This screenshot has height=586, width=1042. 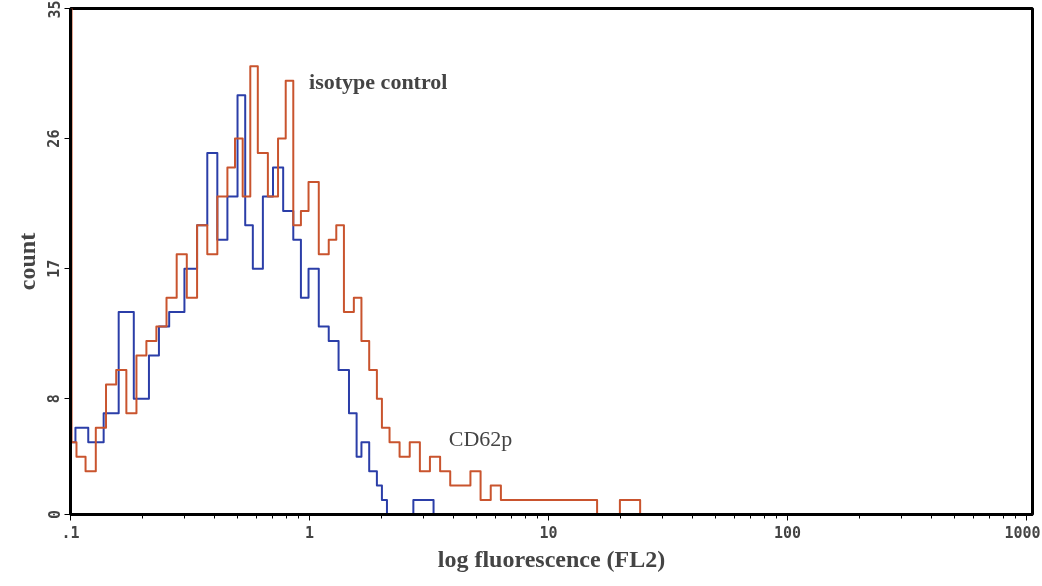 I want to click on x-tick-label: 100, so click(x=787, y=532).